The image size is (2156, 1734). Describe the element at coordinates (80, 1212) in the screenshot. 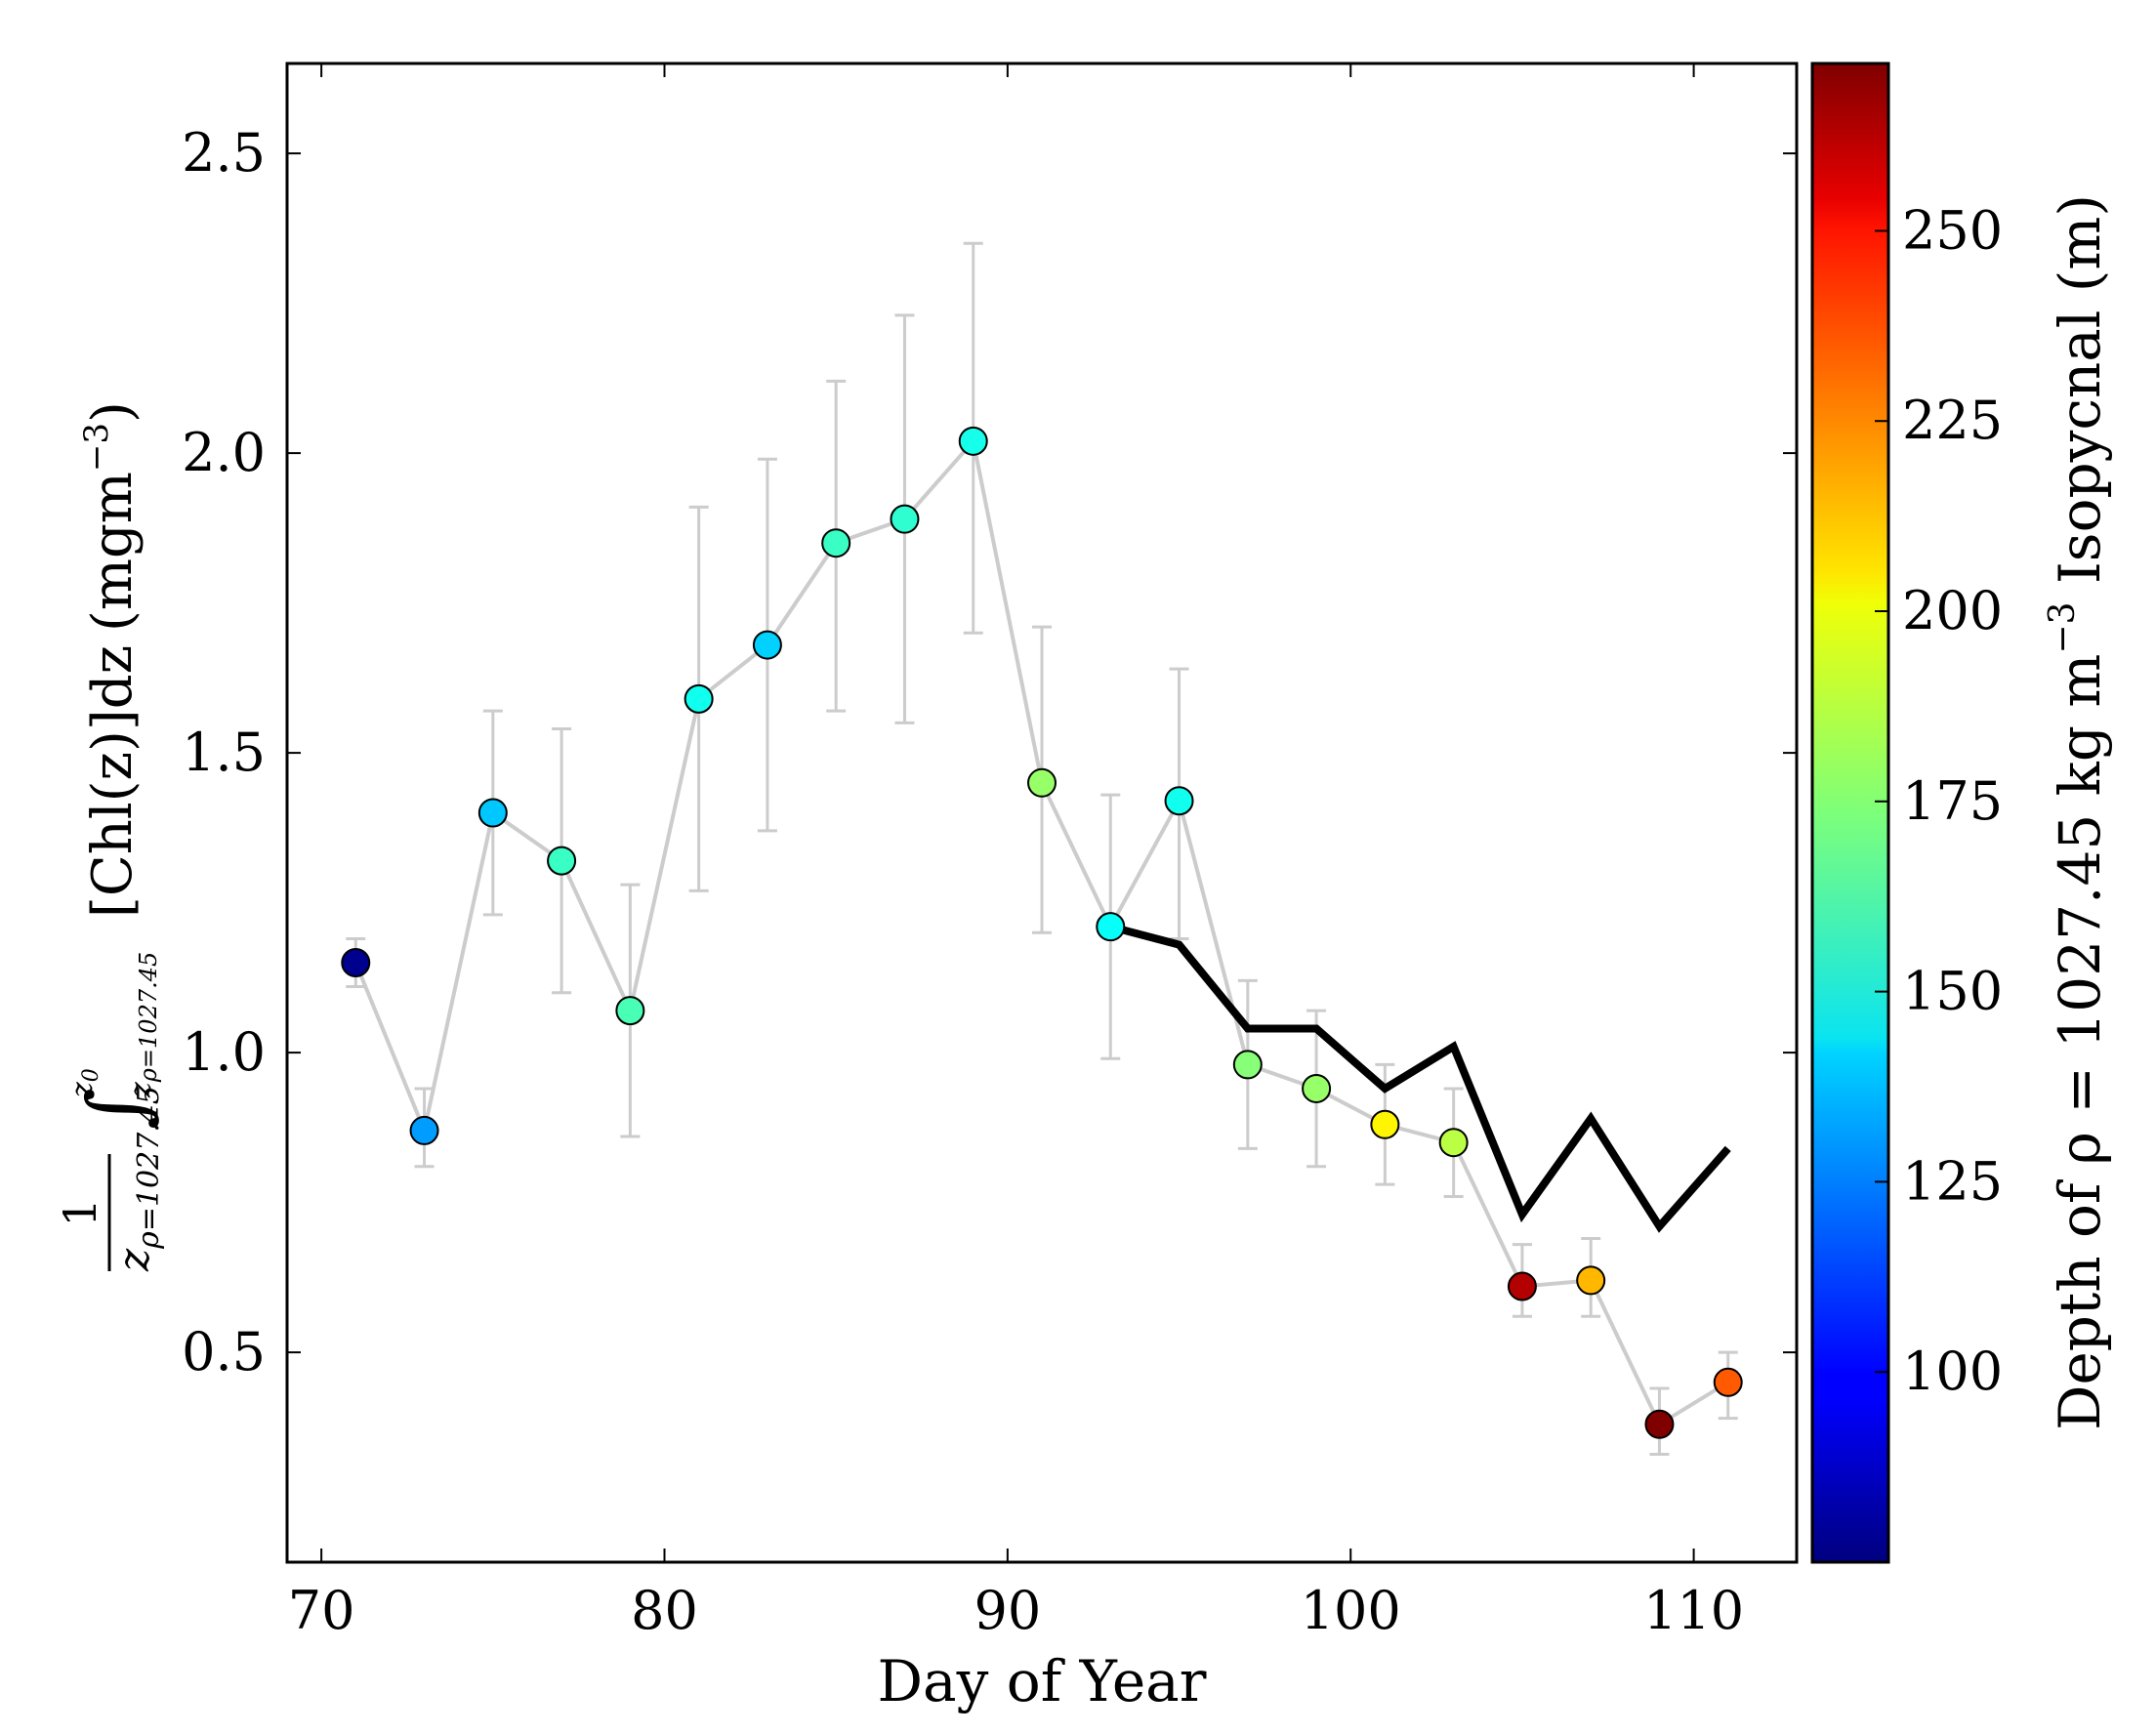

I see `y-label-frac-numerator: 1` at that location.